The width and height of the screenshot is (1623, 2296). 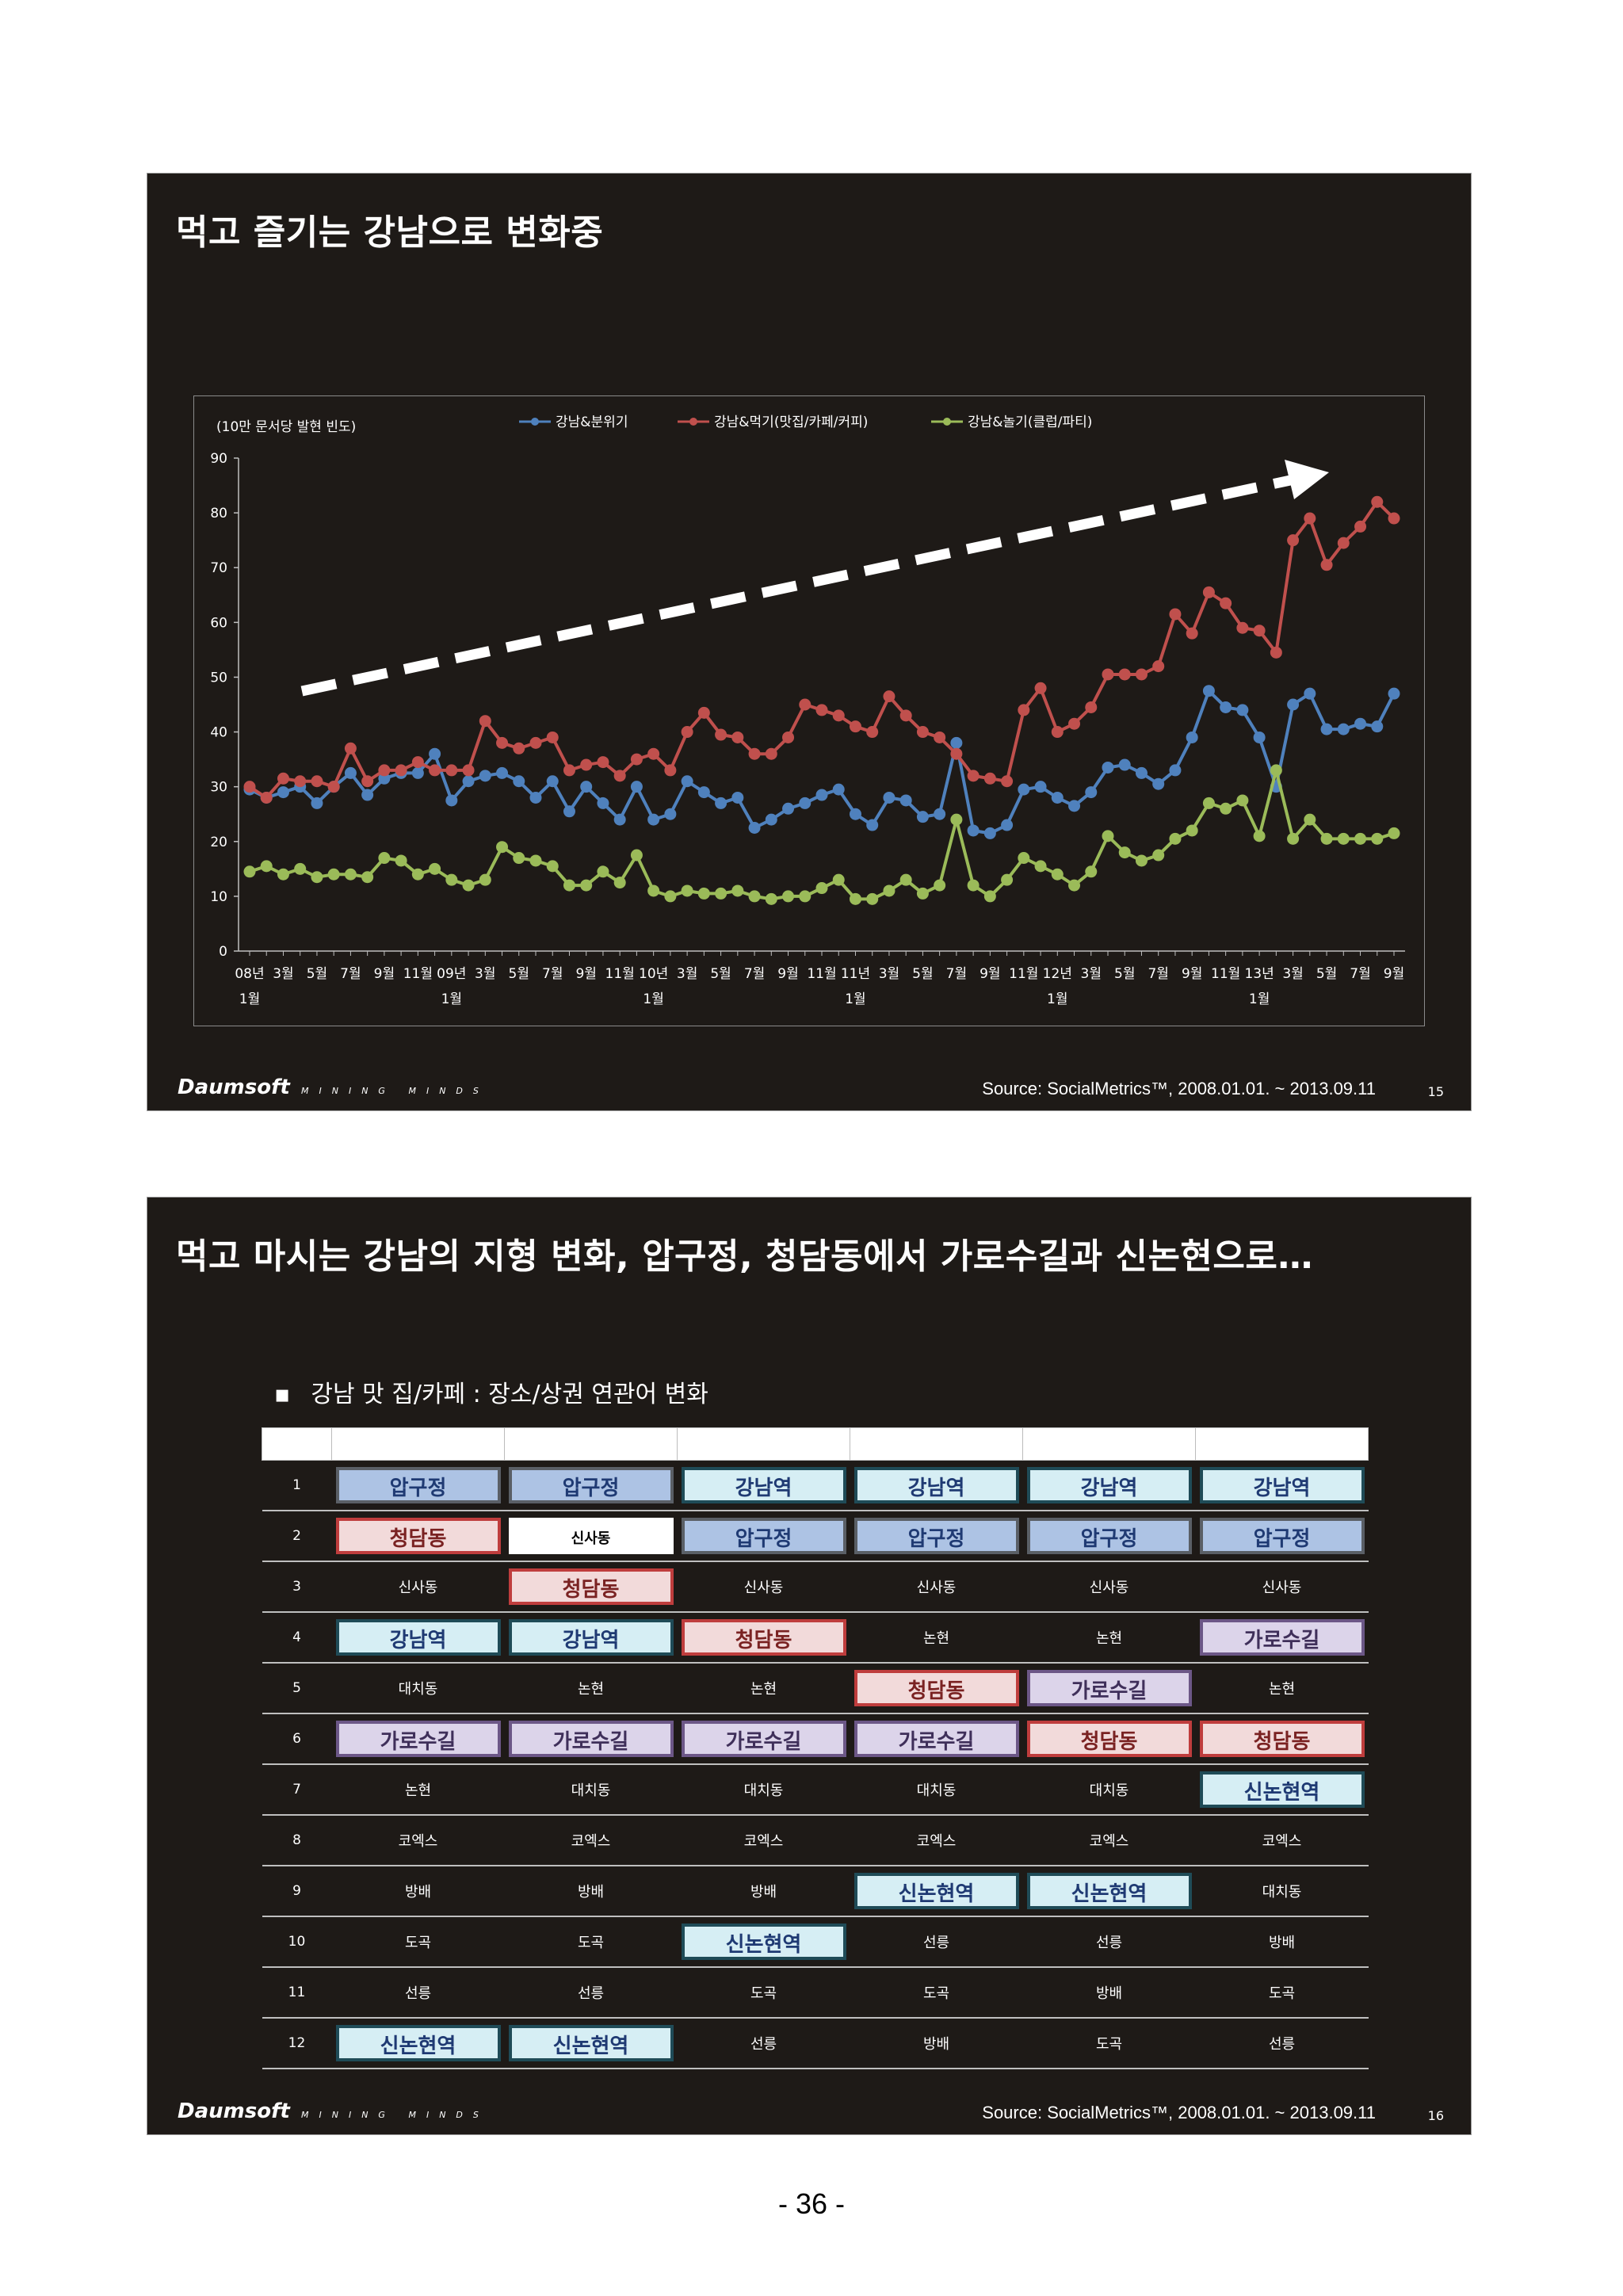 What do you see at coordinates (816, 1891) in the screenshot?
I see `table-row: 9 방배 방배 방배 신논현역 신논현역 대치동` at bounding box center [816, 1891].